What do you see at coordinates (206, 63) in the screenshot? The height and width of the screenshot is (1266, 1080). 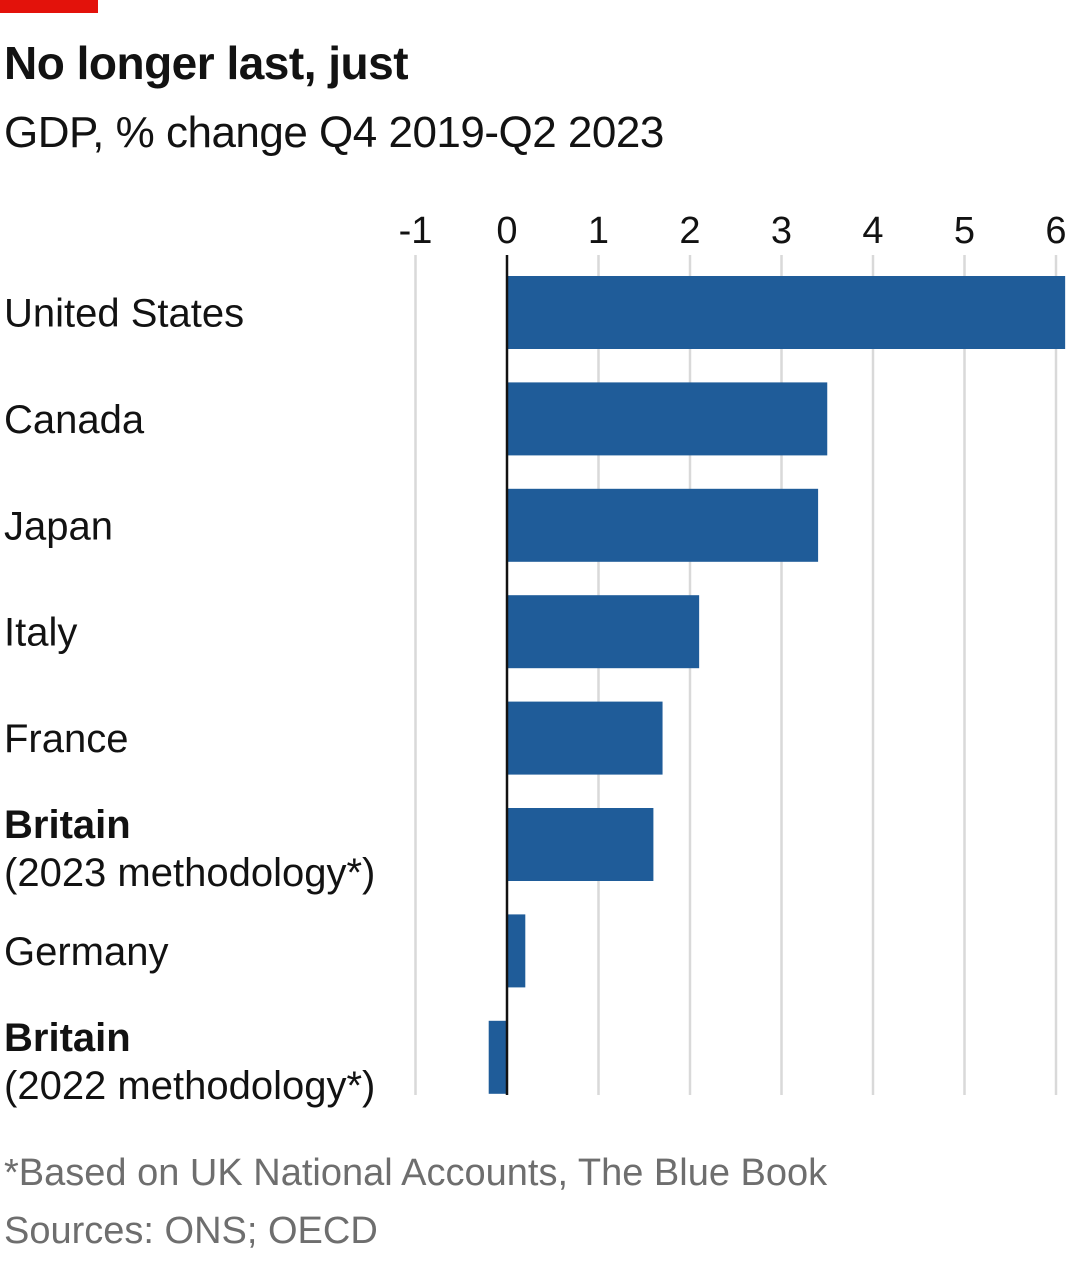 I see `chart-title: No longer last, just` at bounding box center [206, 63].